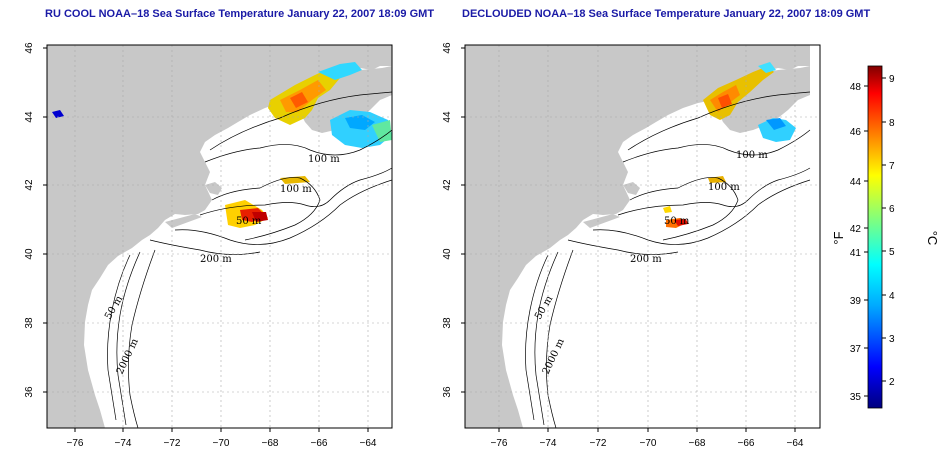  Describe the element at coordinates (296, 189) in the screenshot. I see `left-contour-label-100m-south: 100 m` at that location.